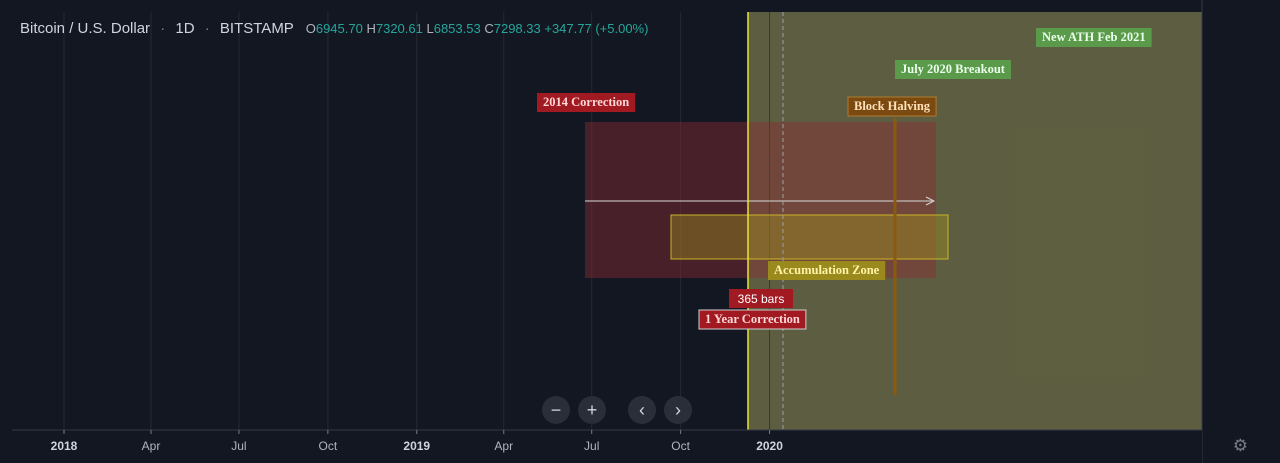  What do you see at coordinates (256, 28) in the screenshot?
I see `exchange: BITSTAMP` at bounding box center [256, 28].